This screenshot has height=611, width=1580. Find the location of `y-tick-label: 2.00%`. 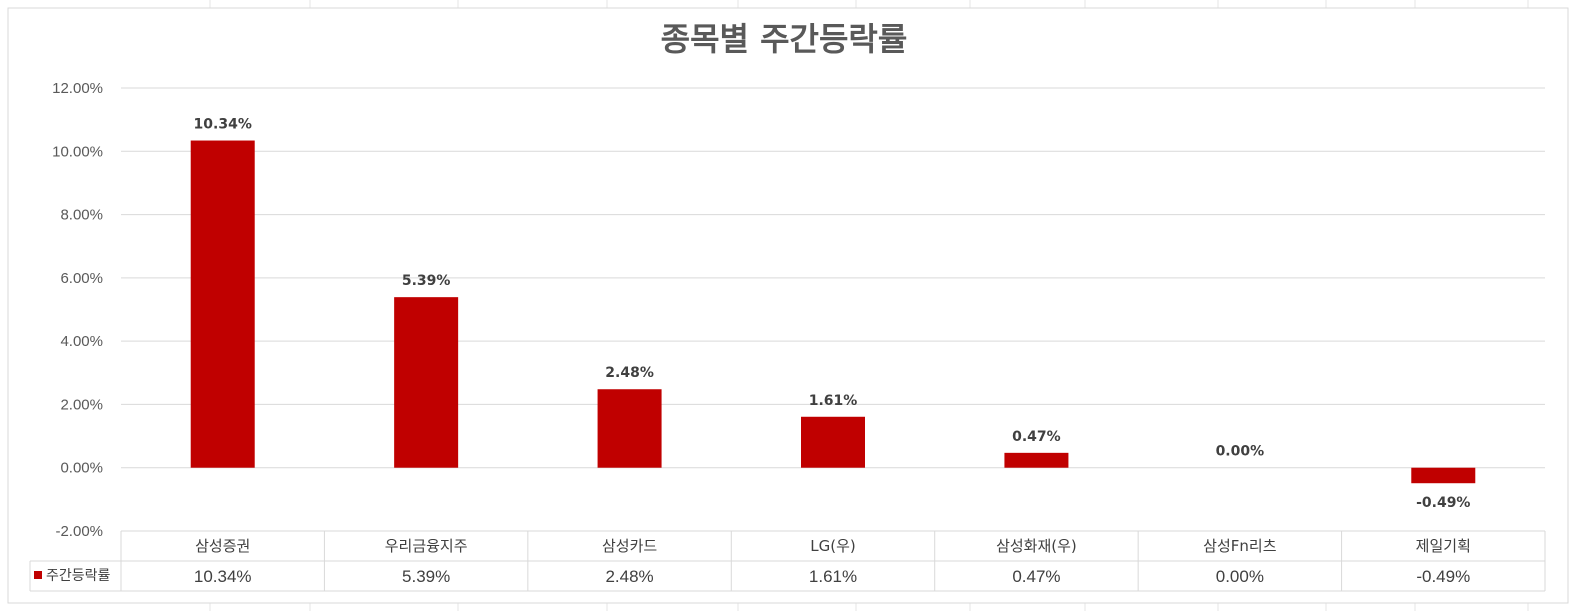

y-tick-label: 2.00% is located at coordinates (81, 404).